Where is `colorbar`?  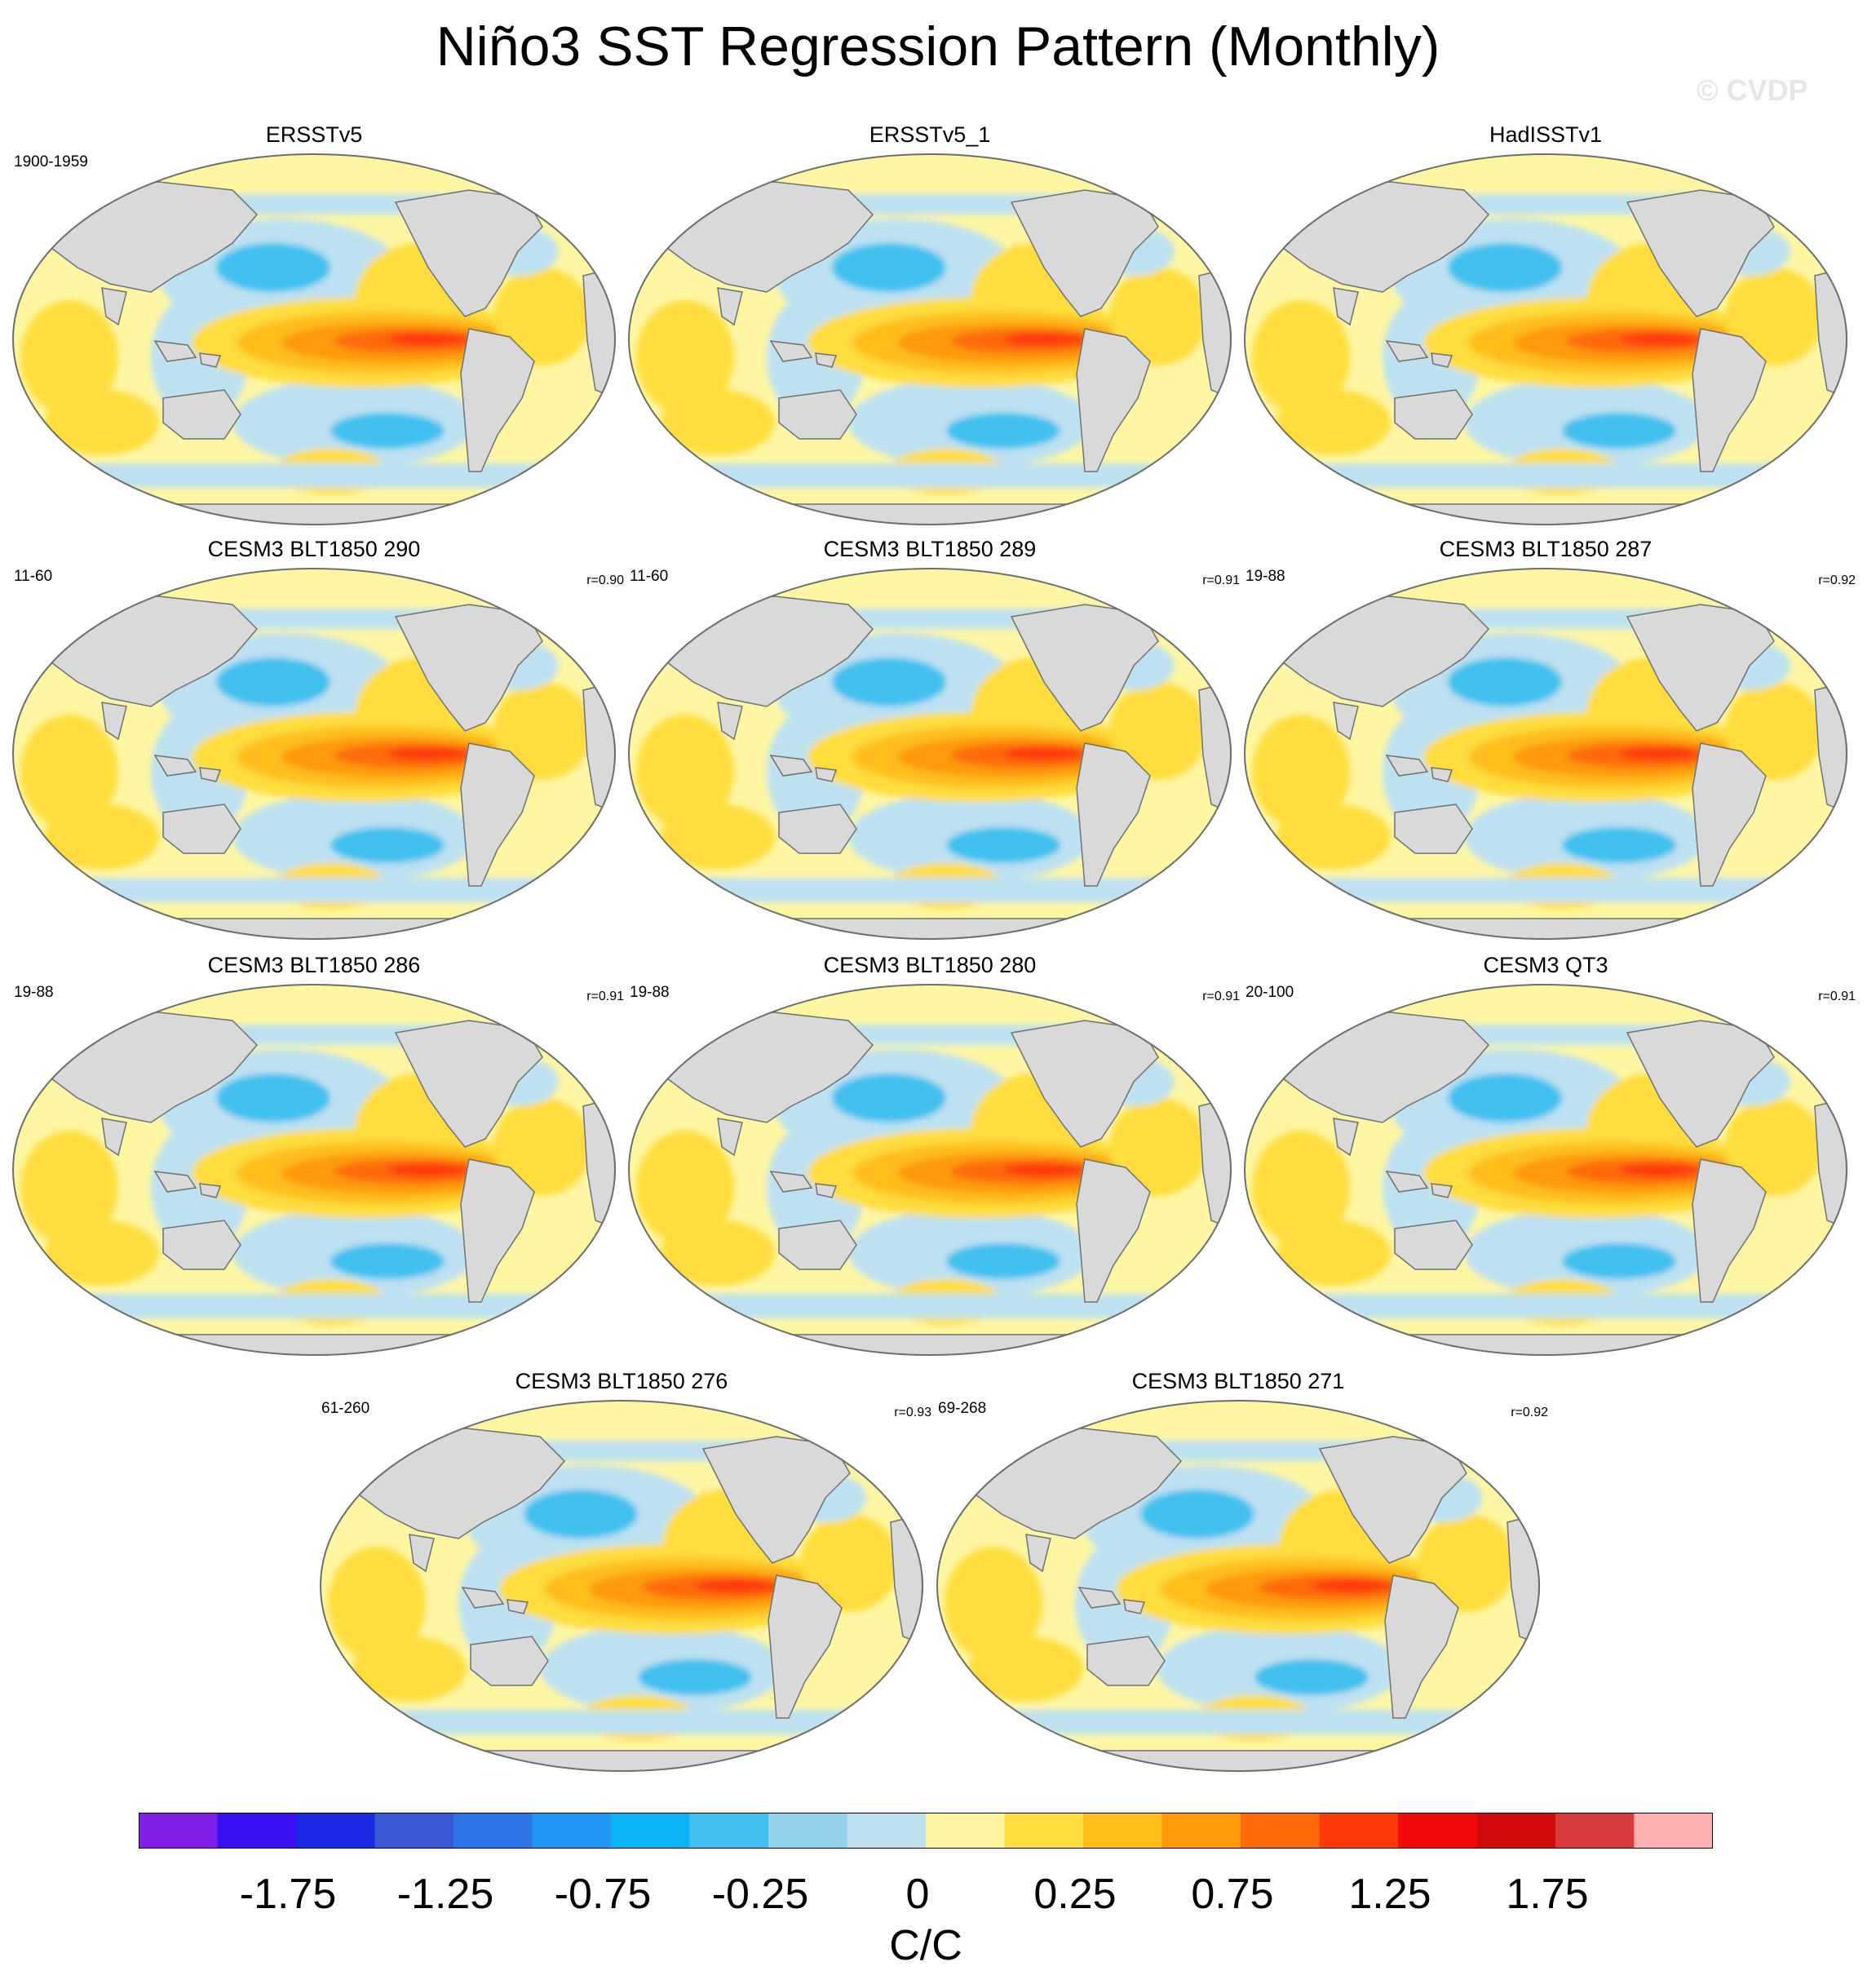
colorbar is located at coordinates (926, 1831).